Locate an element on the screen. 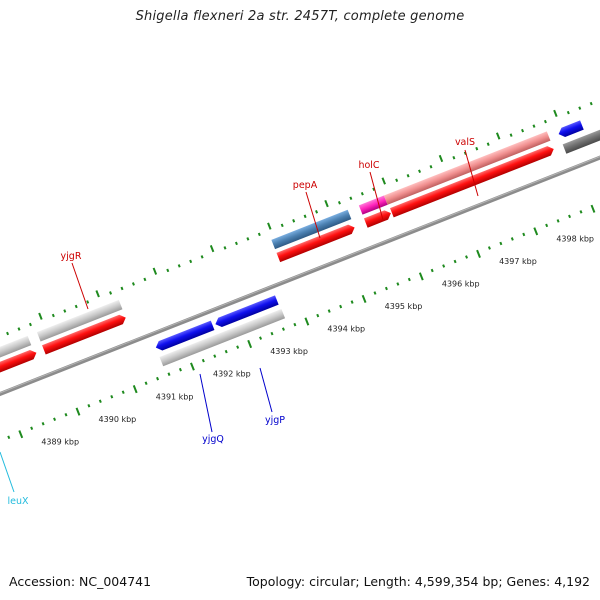 The image size is (600, 600). gene-label-yjgP: yjgP is located at coordinates (275, 420).